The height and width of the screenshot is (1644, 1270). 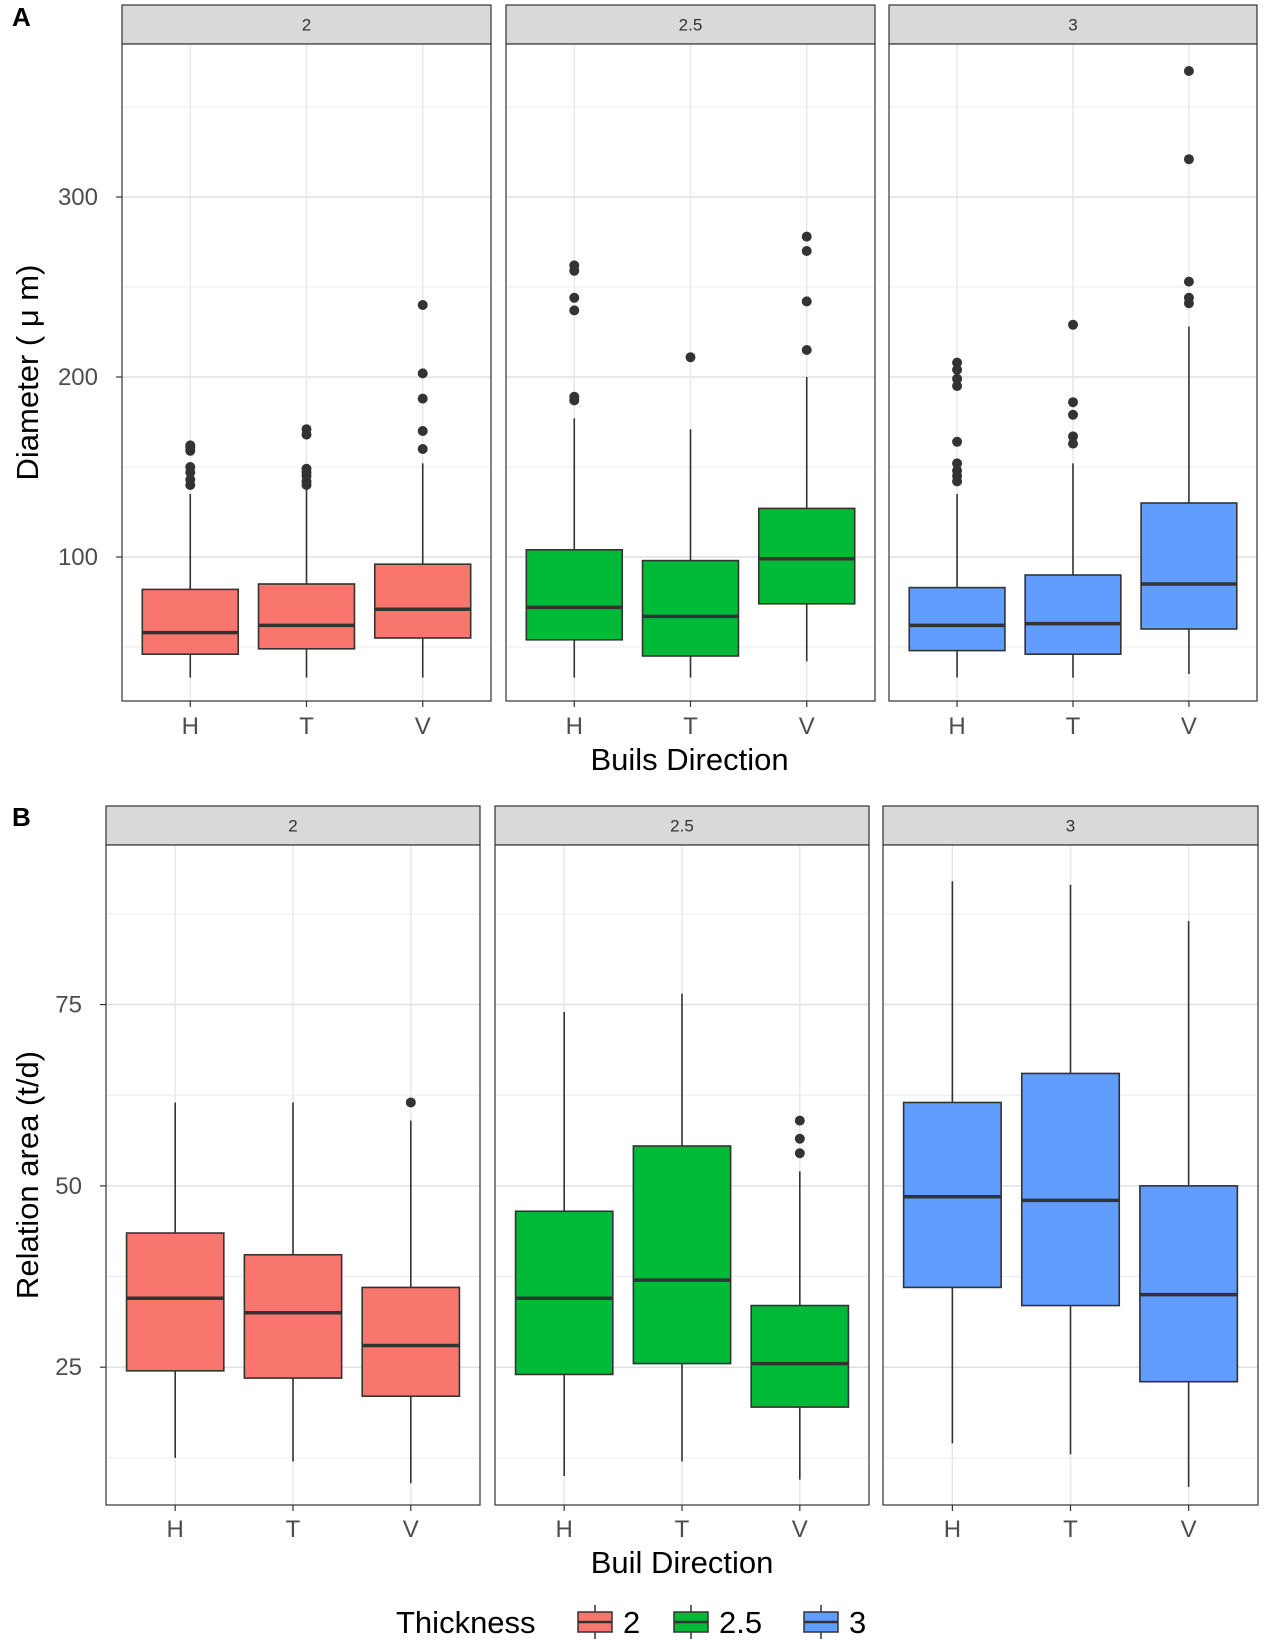 I want to click on legend-label: 2, so click(x=631, y=1622).